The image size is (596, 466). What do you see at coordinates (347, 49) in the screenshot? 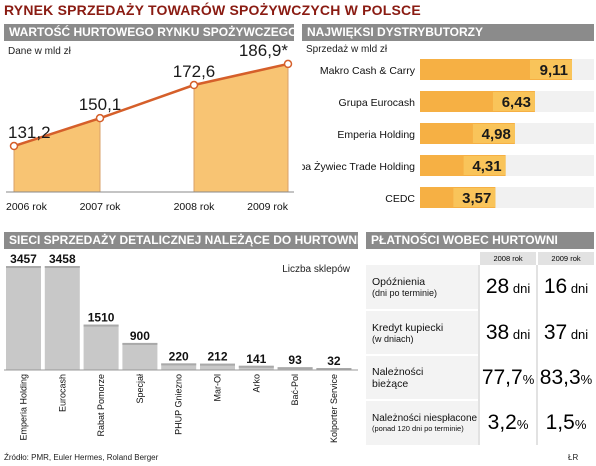
I see `distributors-unit: Sprzedaż w mld zł` at bounding box center [347, 49].